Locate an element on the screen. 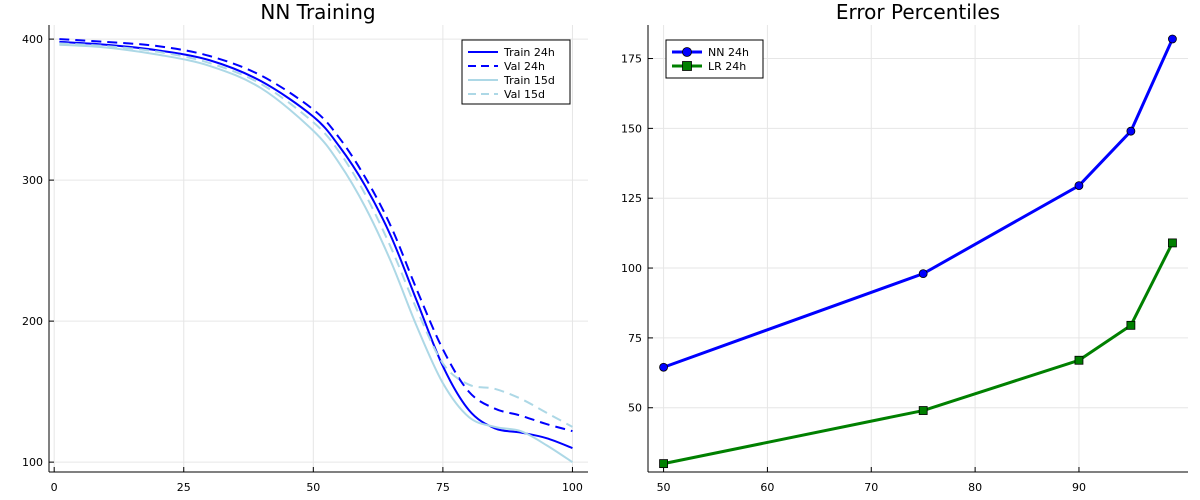 The image size is (1200, 500). x-tick-label: 25 is located at coordinates (184, 487).